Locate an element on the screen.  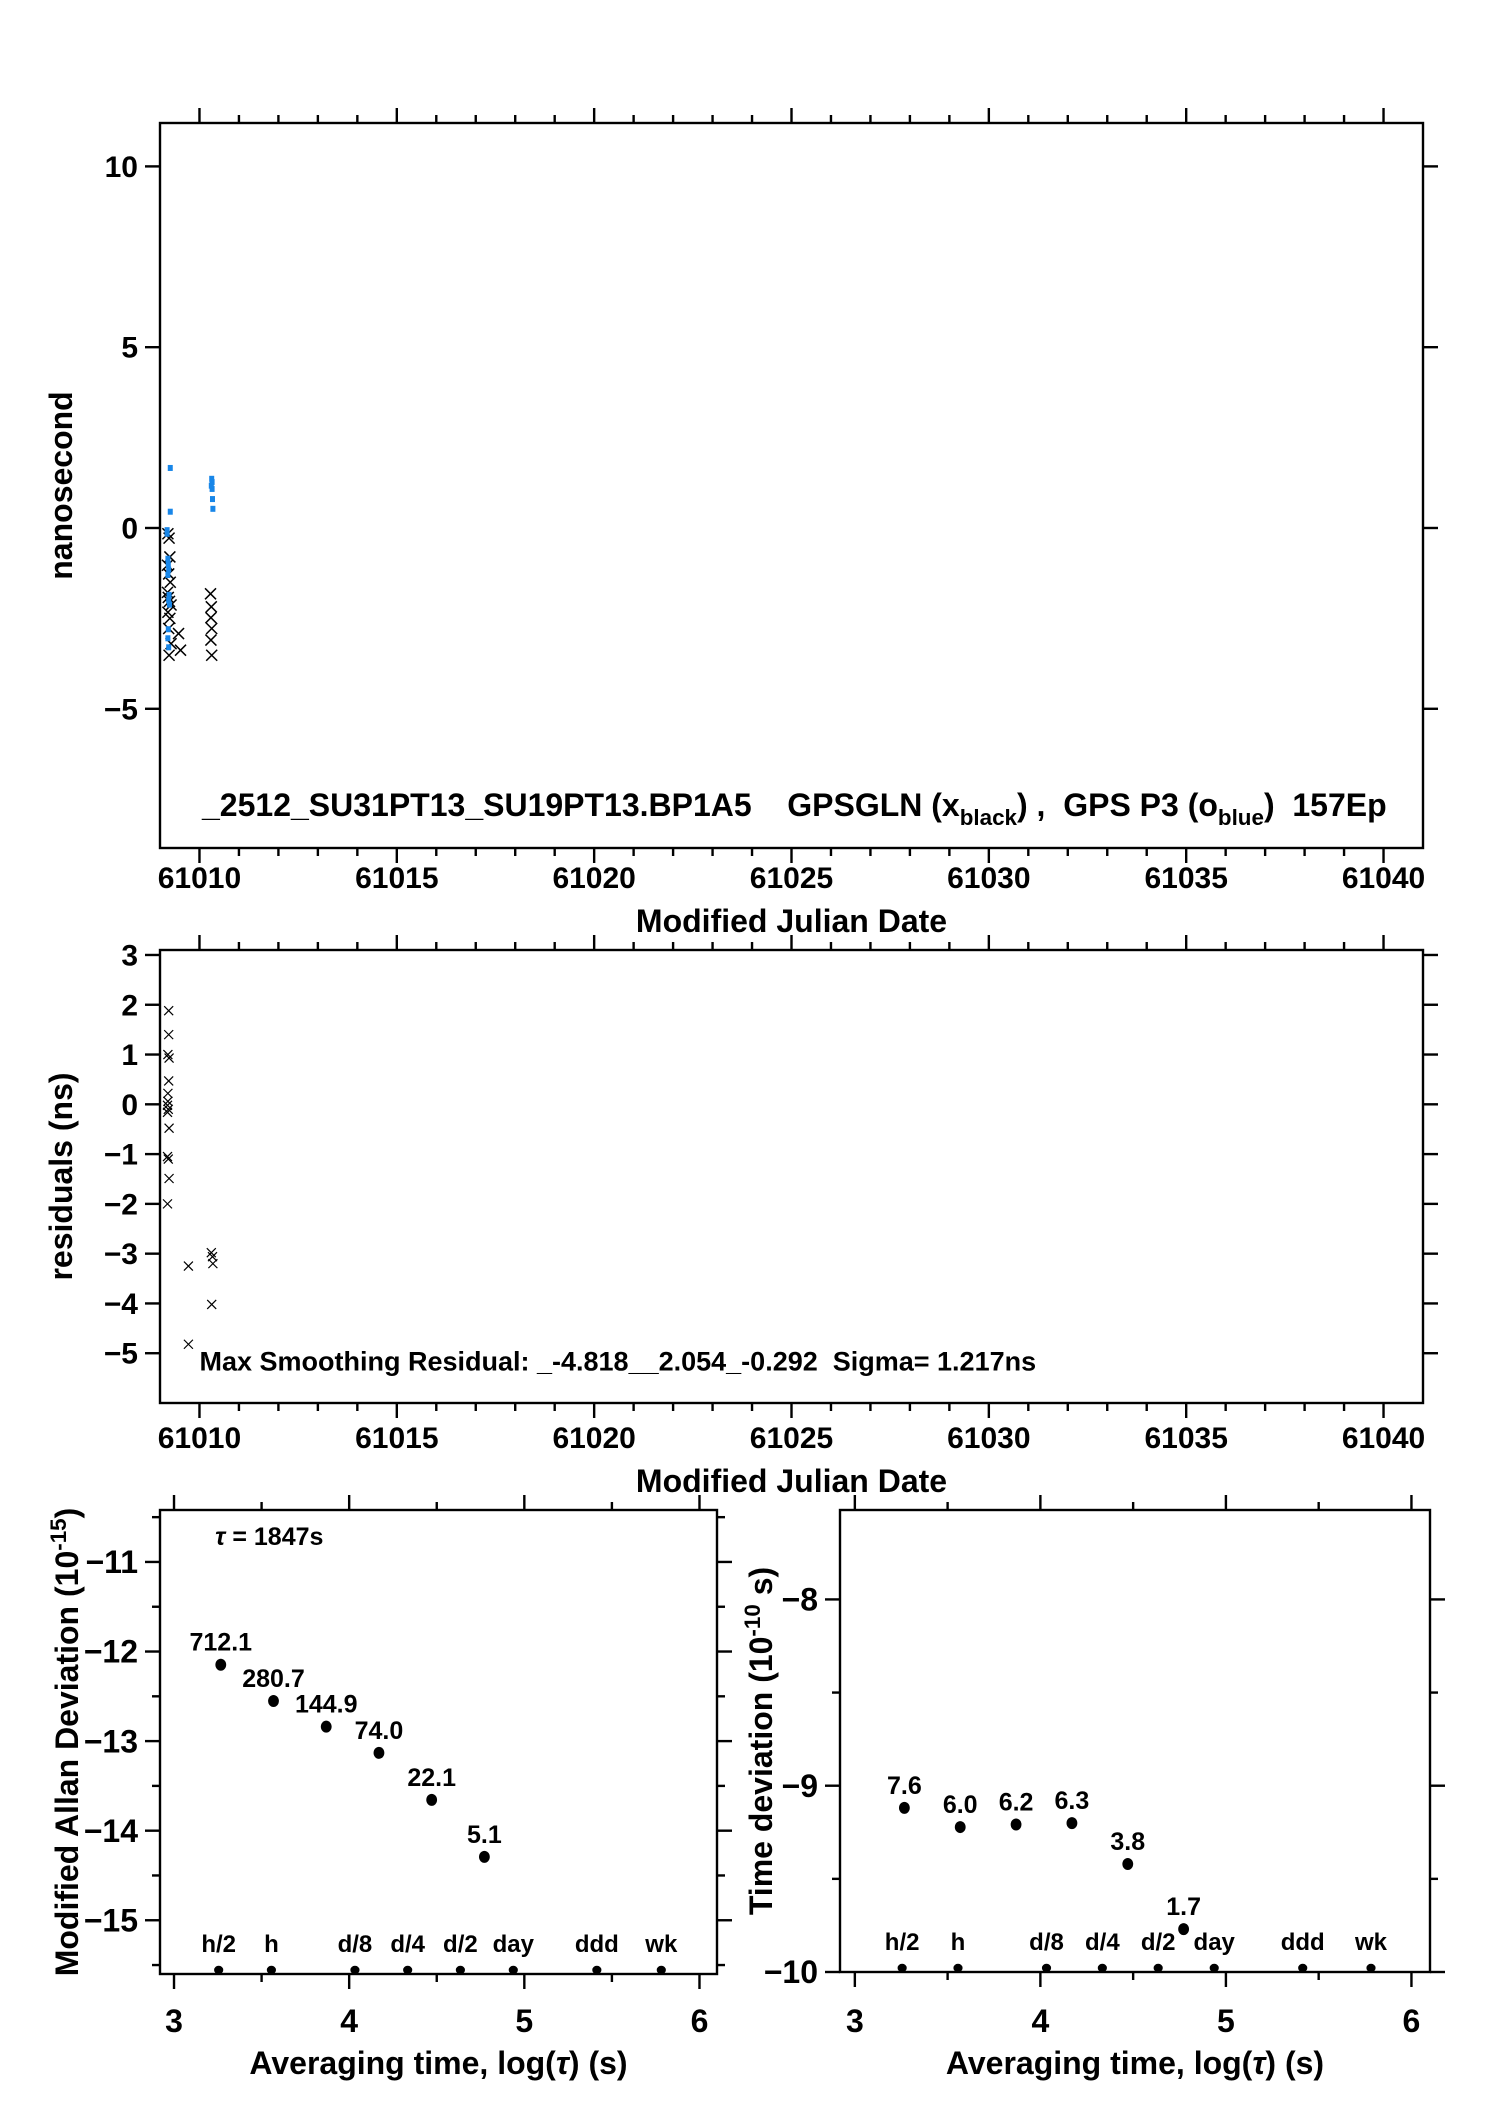
y-tick-label: 5 is located at coordinates (129, 348).